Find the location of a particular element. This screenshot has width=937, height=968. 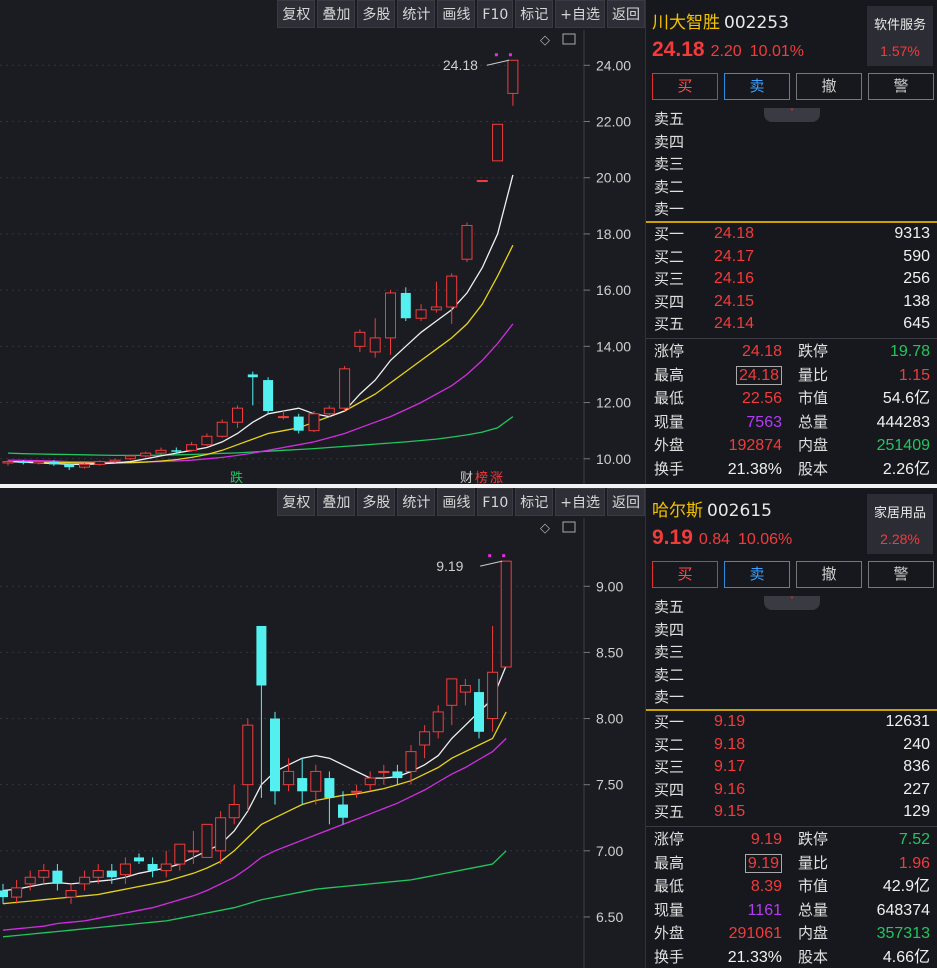

bid-price: 24.16 is located at coordinates (734, 278).